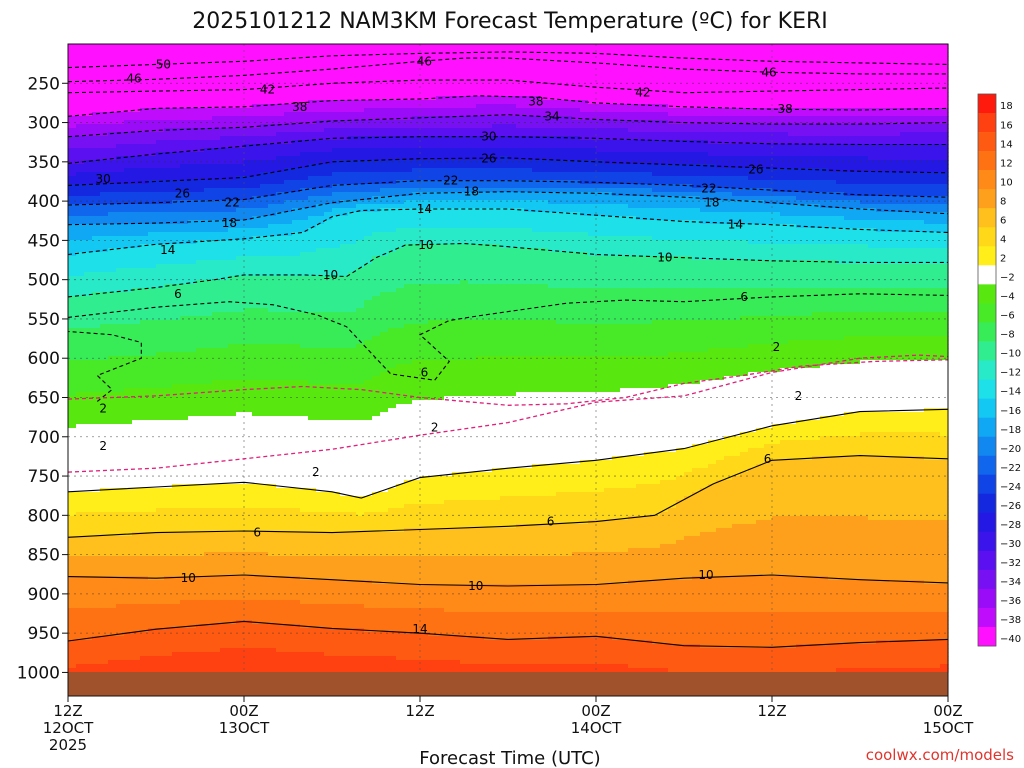 The image size is (1024, 768). I want to click on pressure-tick-label: 700, so click(44, 438).